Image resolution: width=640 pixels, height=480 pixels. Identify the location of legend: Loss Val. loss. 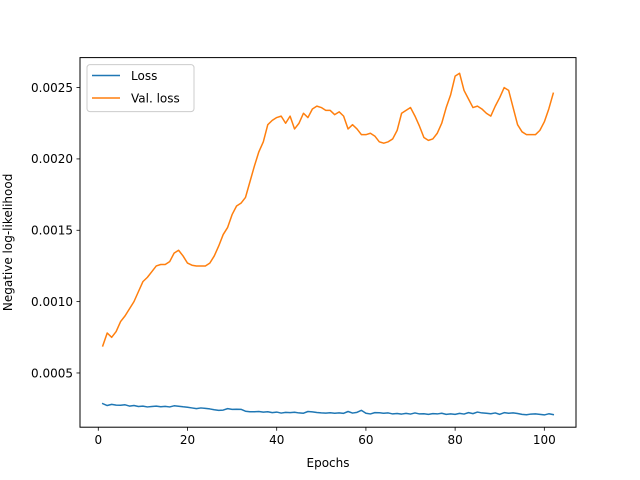
(140, 88).